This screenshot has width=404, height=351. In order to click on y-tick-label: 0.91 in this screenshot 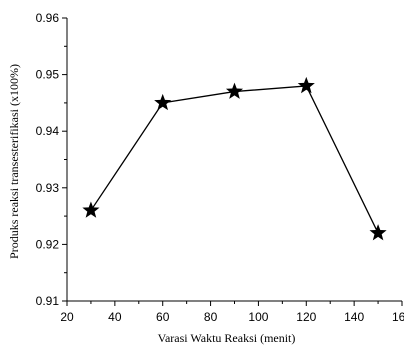, I will do `click(48, 301)`.